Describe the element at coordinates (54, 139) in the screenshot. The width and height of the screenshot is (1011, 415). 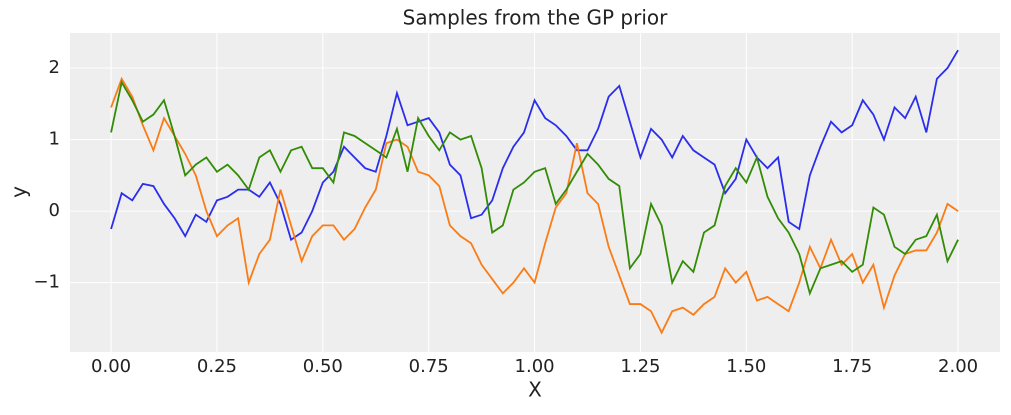
I see `y-tick-label: 1` at that location.